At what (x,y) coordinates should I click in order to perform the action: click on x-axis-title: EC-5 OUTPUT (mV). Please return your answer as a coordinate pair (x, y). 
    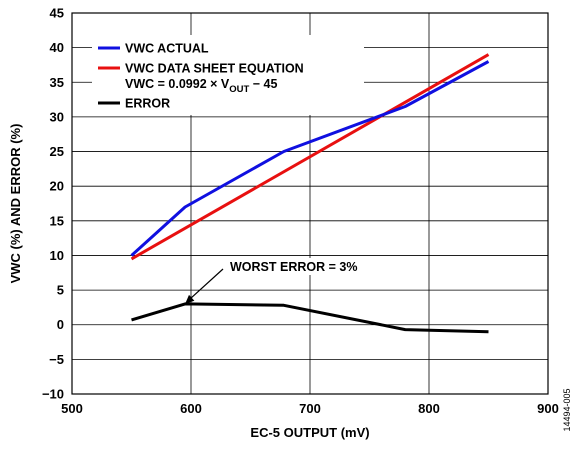
    Looking at the image, I should click on (309, 432).